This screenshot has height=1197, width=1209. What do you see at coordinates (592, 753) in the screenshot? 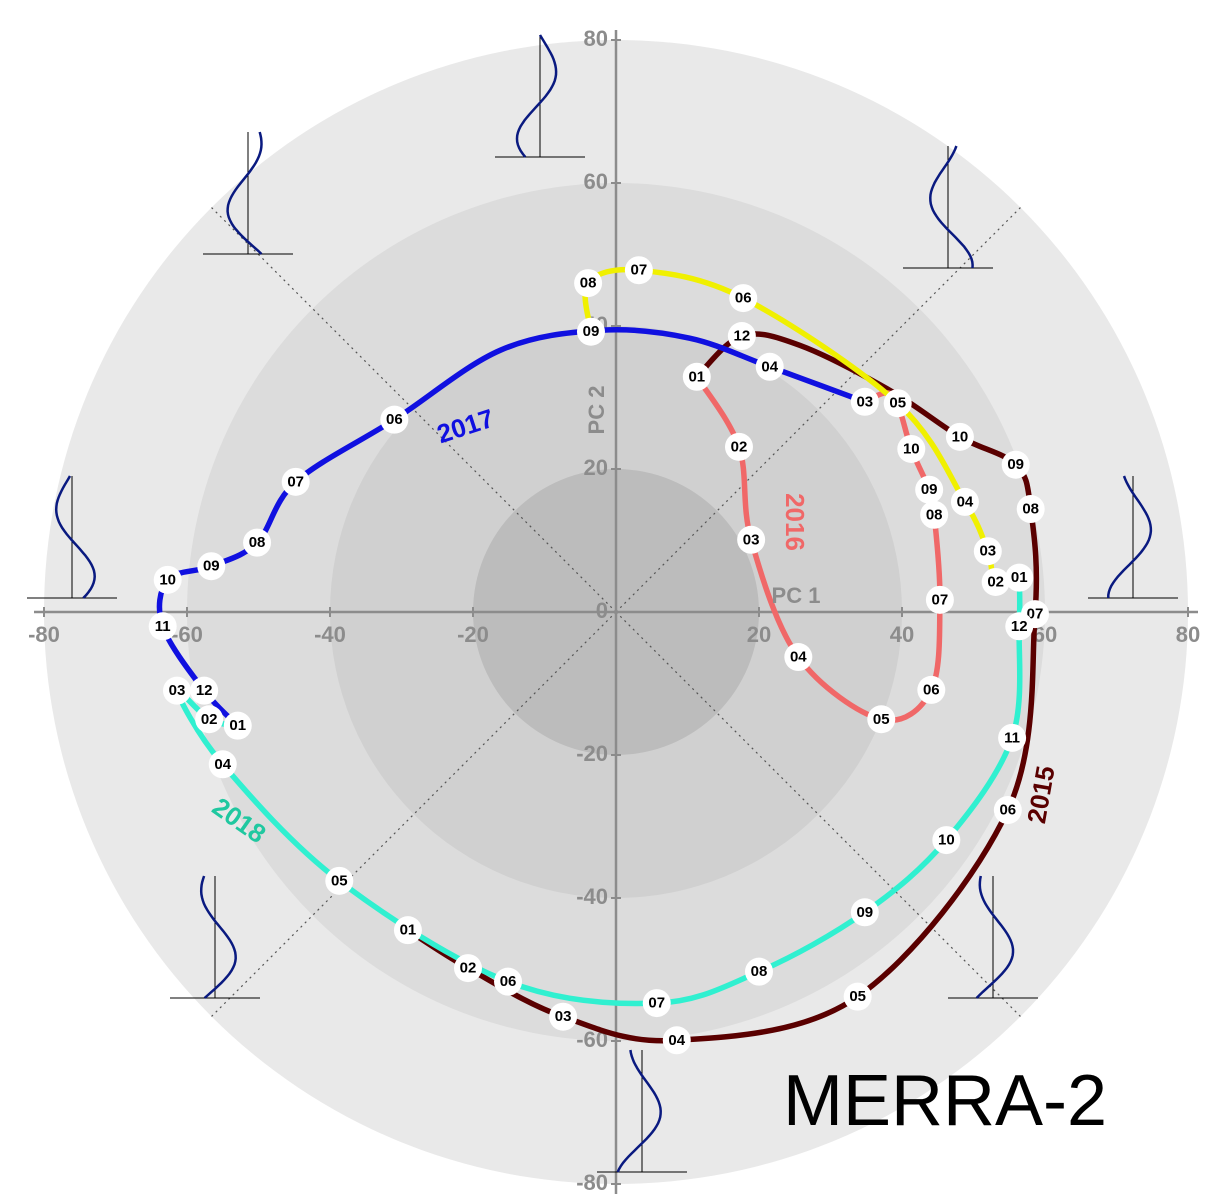
I see `y-tick-label: -20` at bounding box center [592, 753].